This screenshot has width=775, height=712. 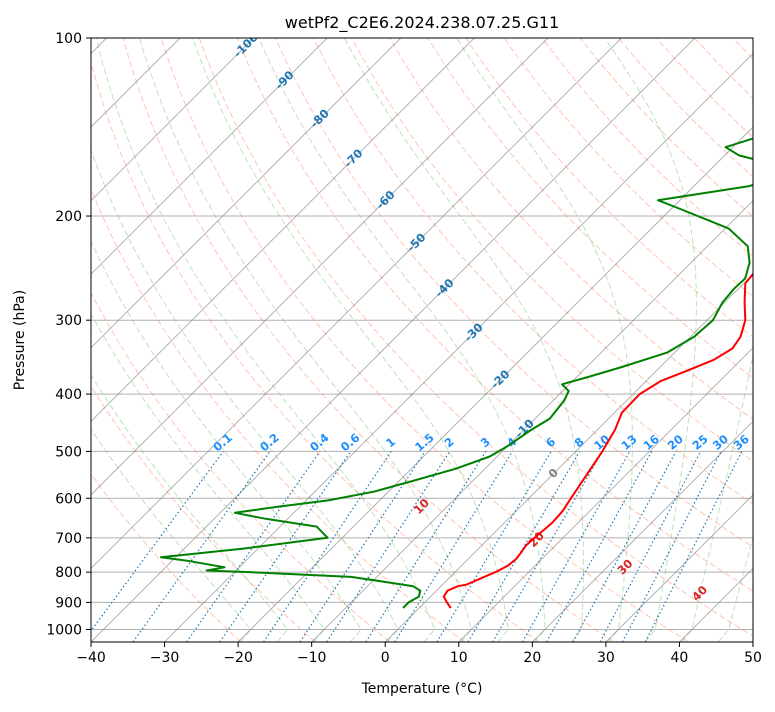 What do you see at coordinates (532, 658) in the screenshot?
I see `x-tick-label: 20` at bounding box center [532, 658].